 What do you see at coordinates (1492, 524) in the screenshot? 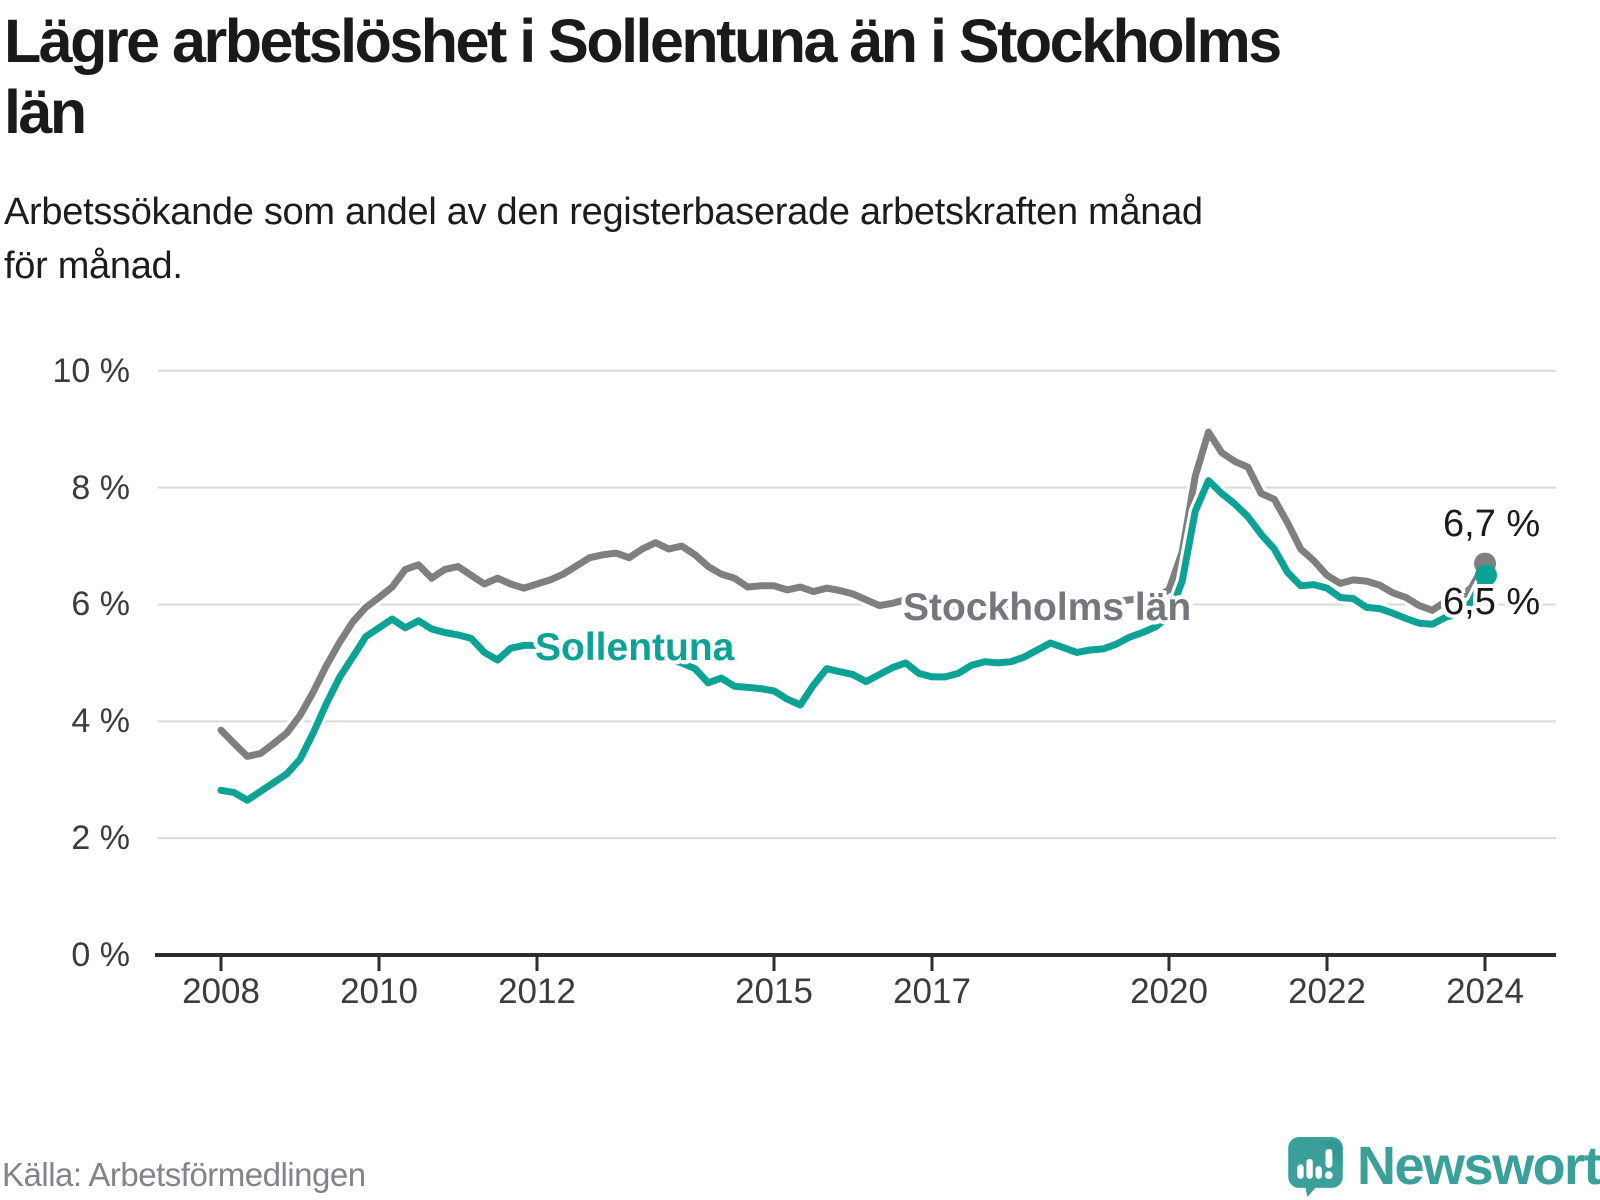
I see `end-value-stockholms-lan: 6,7 %` at bounding box center [1492, 524].